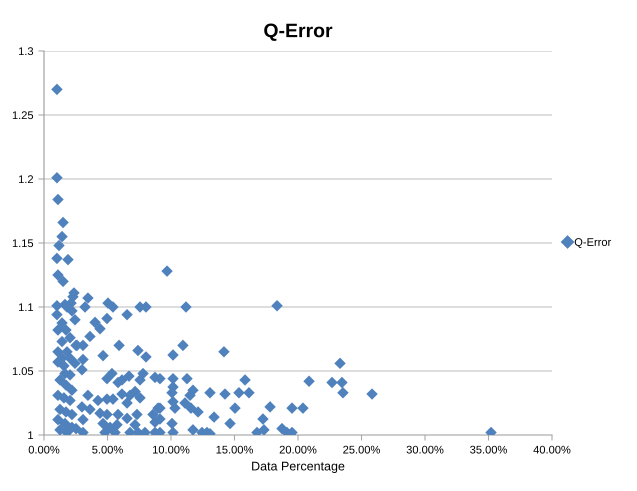 The width and height of the screenshot is (637, 491). What do you see at coordinates (23, 371) in the screenshot?
I see `y-tick-label: 1.05` at bounding box center [23, 371].